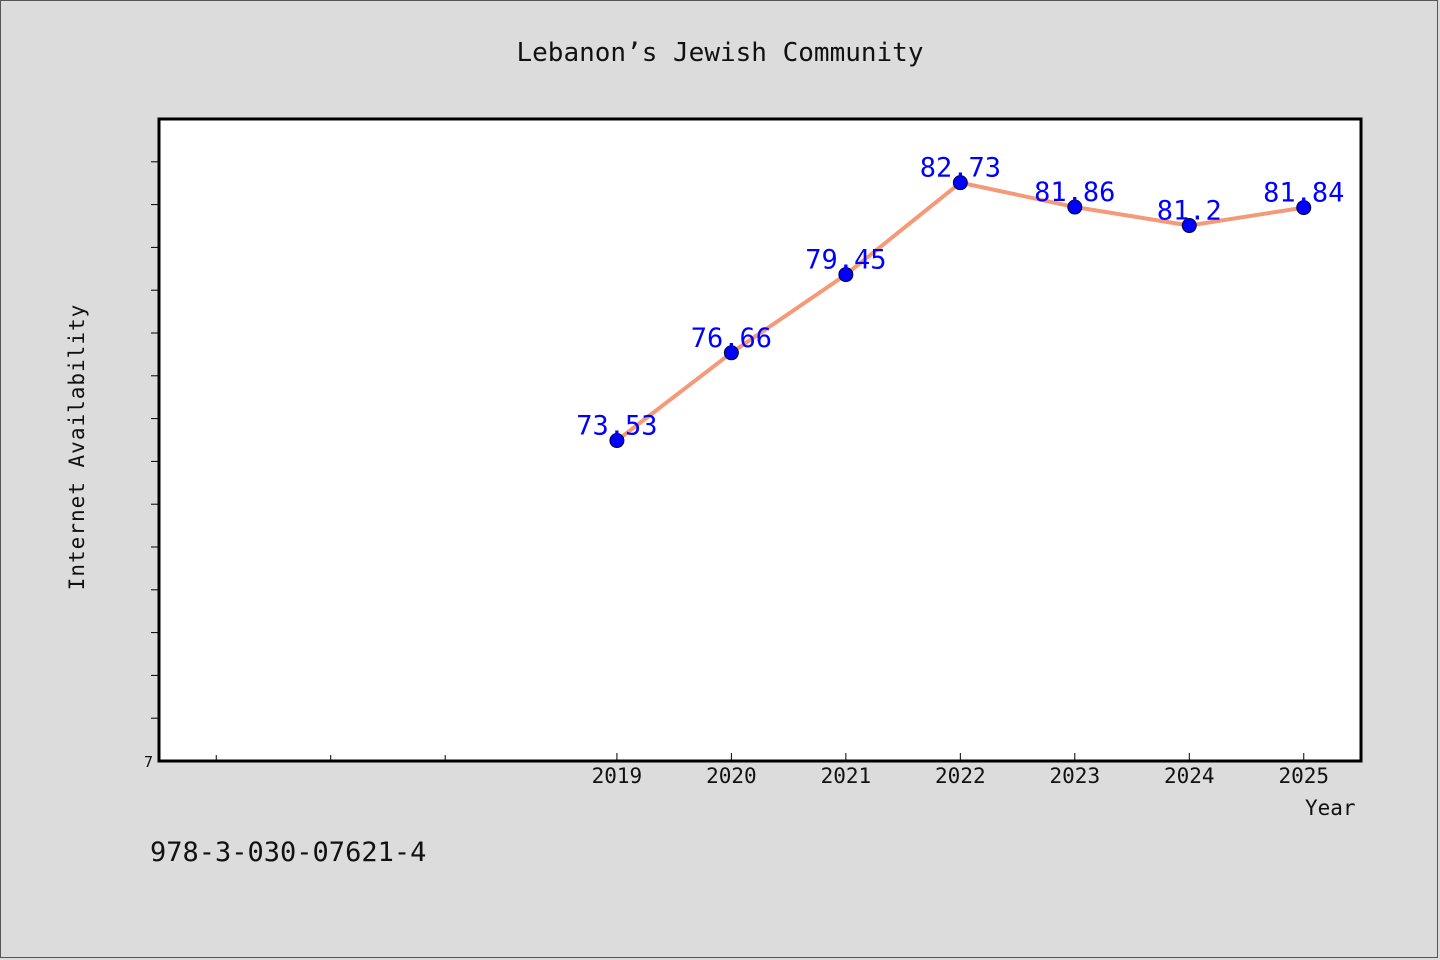 This screenshot has height=960, width=1440. Describe the element at coordinates (731, 776) in the screenshot. I see `x-tick-label: 2020` at that location.